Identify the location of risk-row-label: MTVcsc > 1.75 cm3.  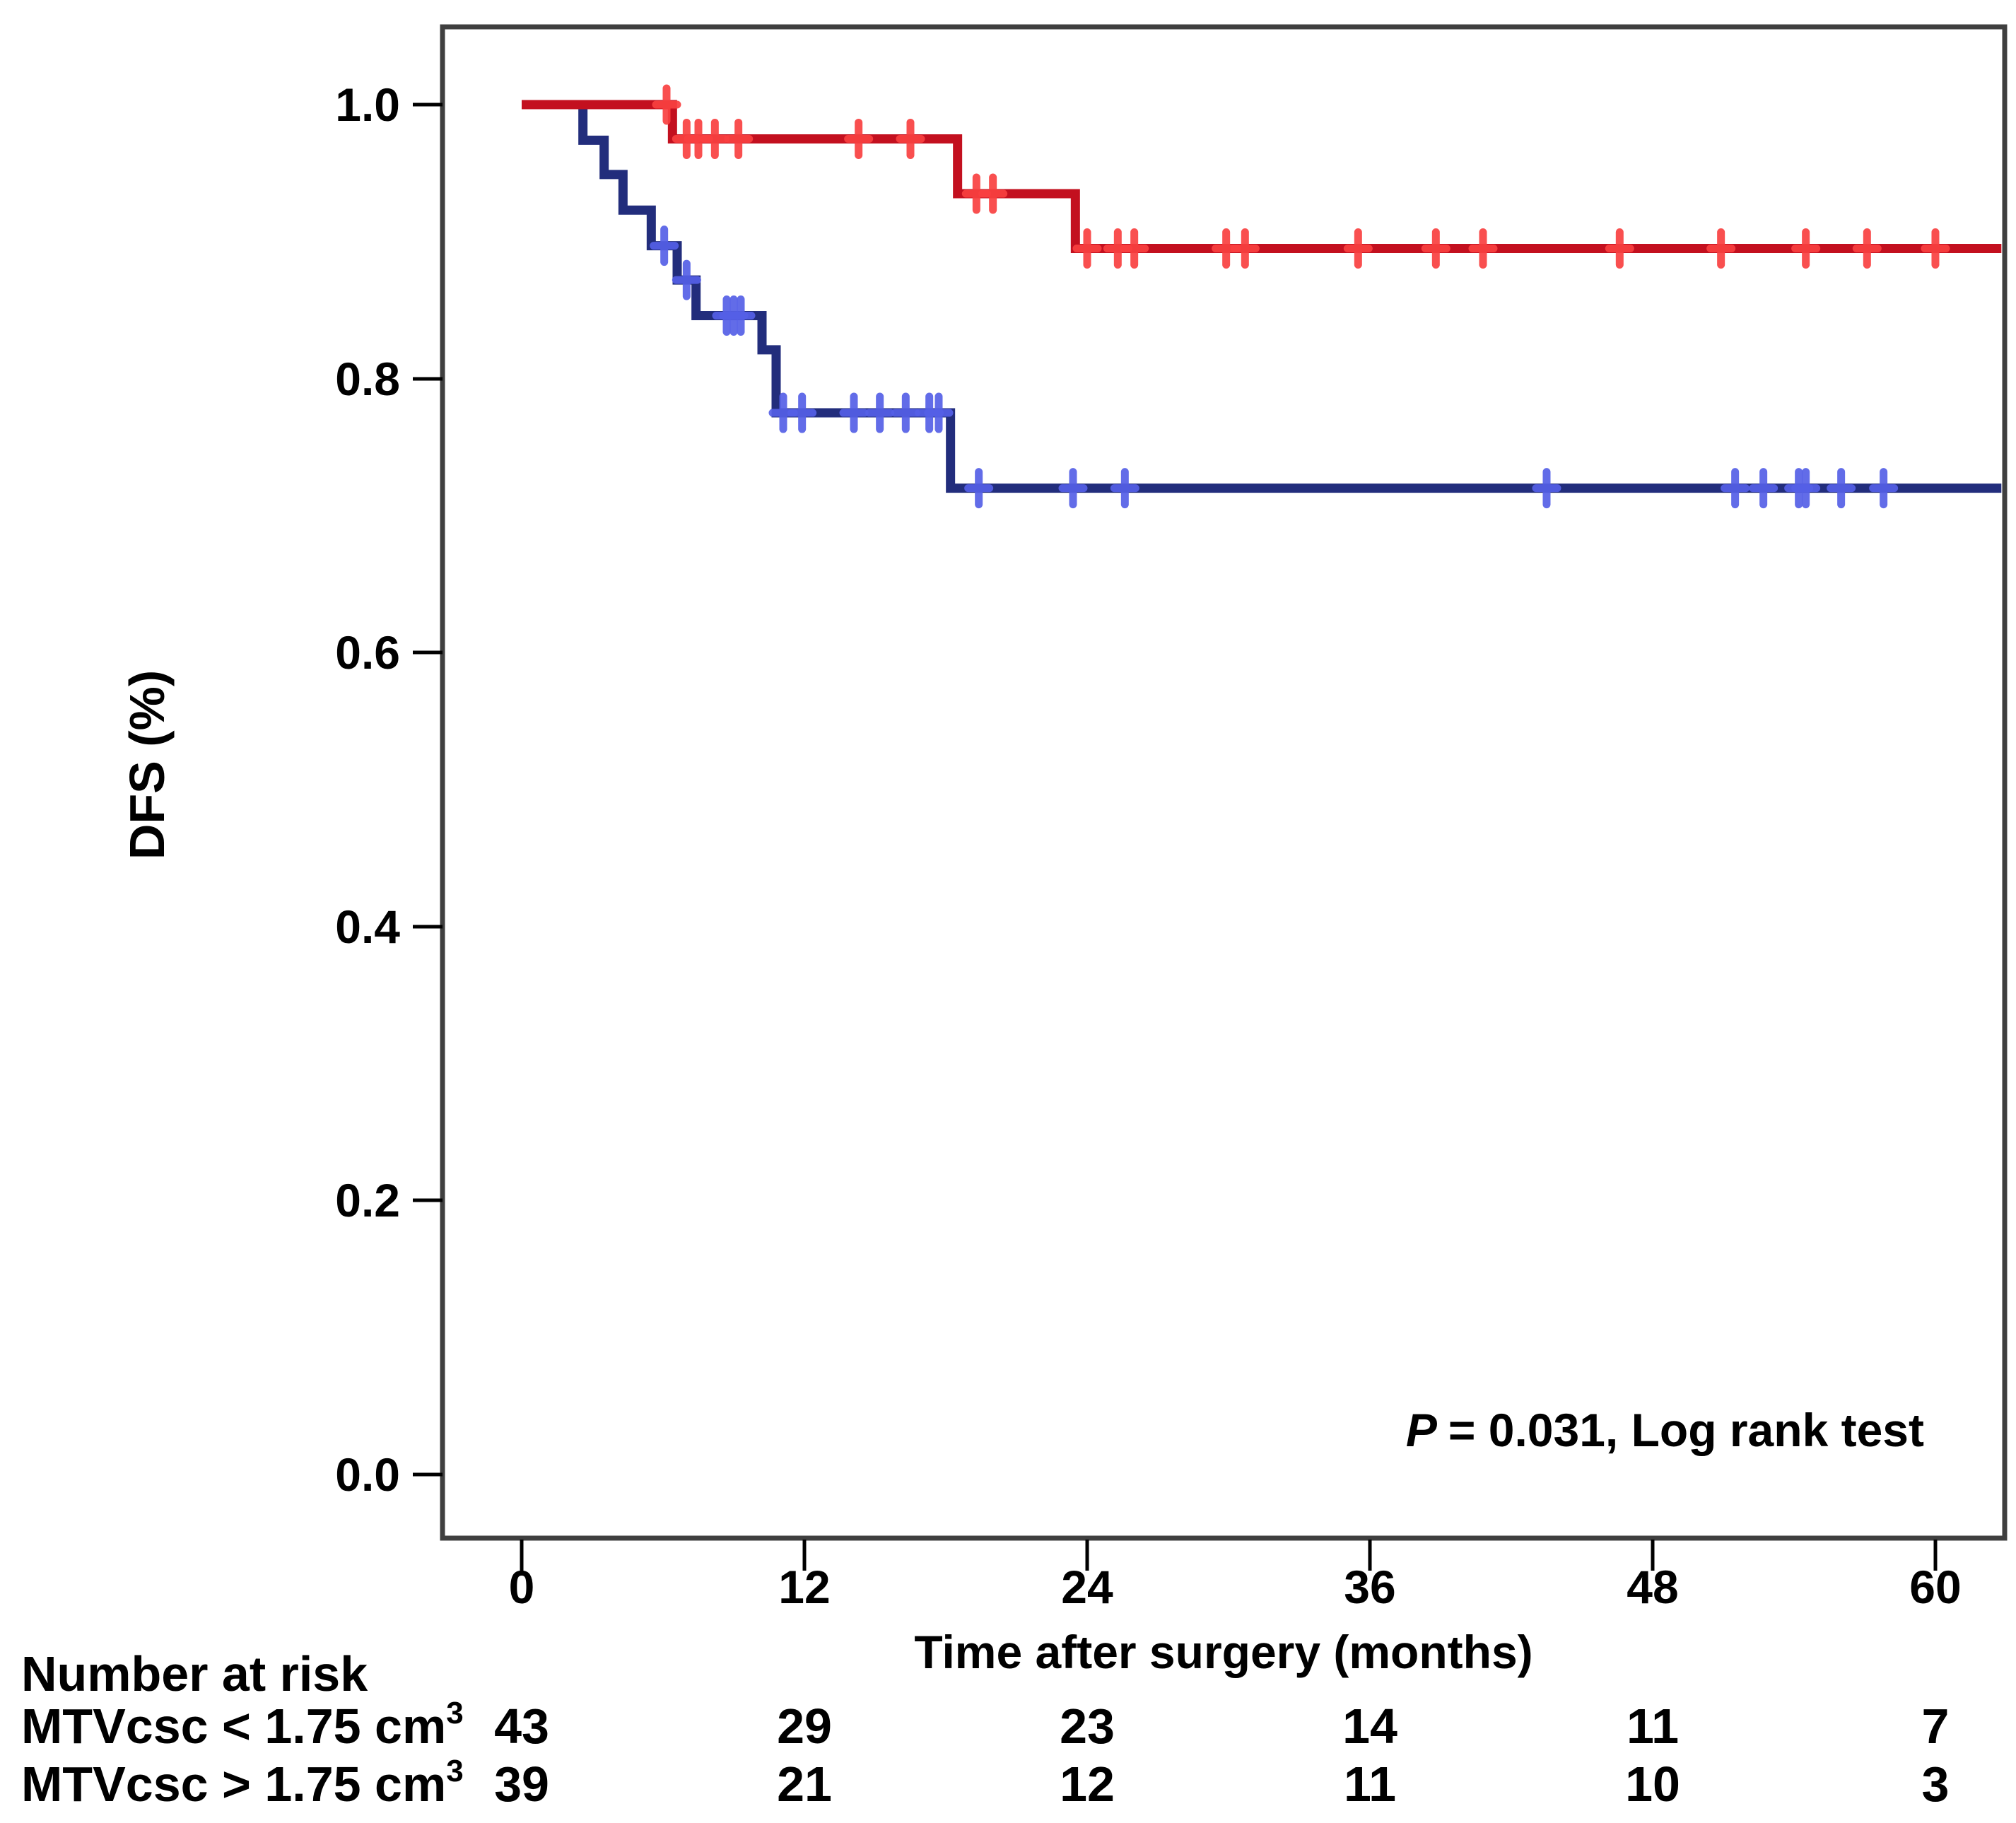
(242, 1783).